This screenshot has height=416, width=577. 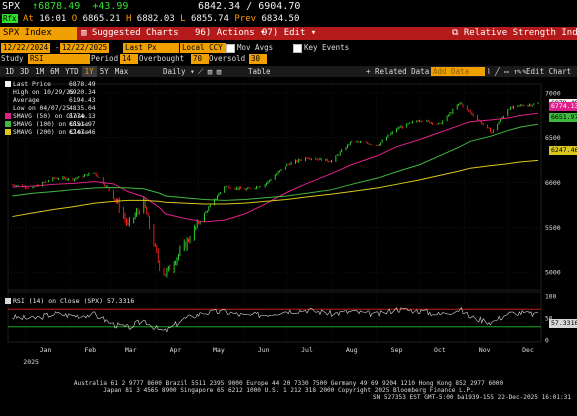 I want to click on range-3d: 3D, so click(x=25, y=71).